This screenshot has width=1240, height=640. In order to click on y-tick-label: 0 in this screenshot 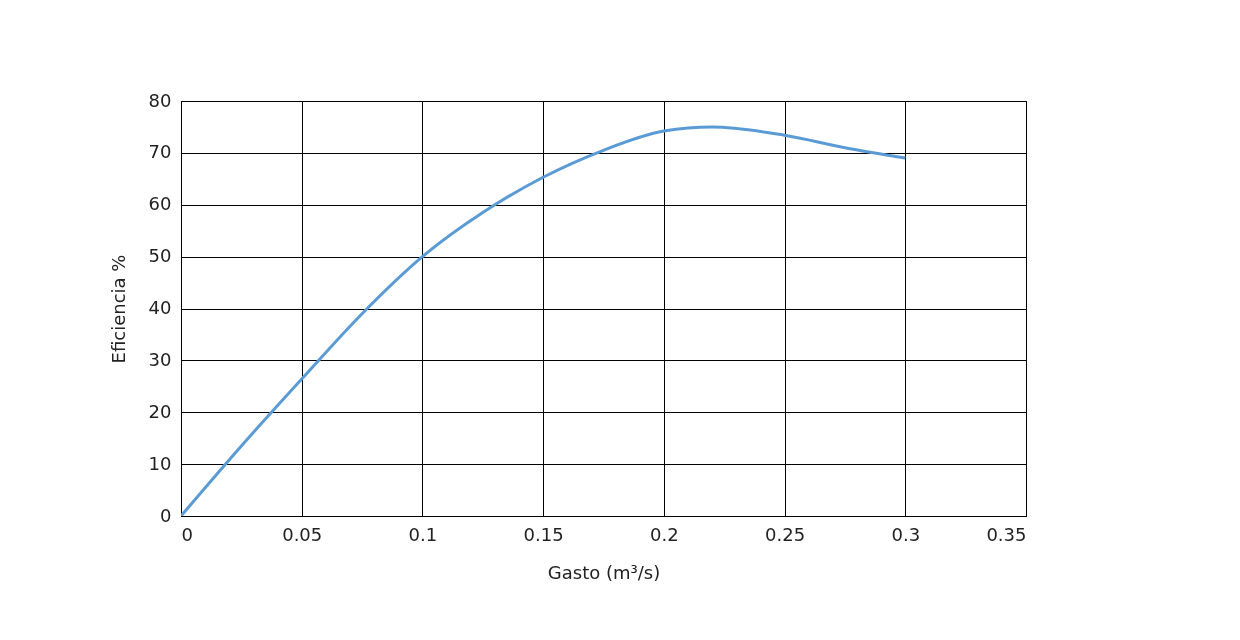, I will do `click(166, 515)`.